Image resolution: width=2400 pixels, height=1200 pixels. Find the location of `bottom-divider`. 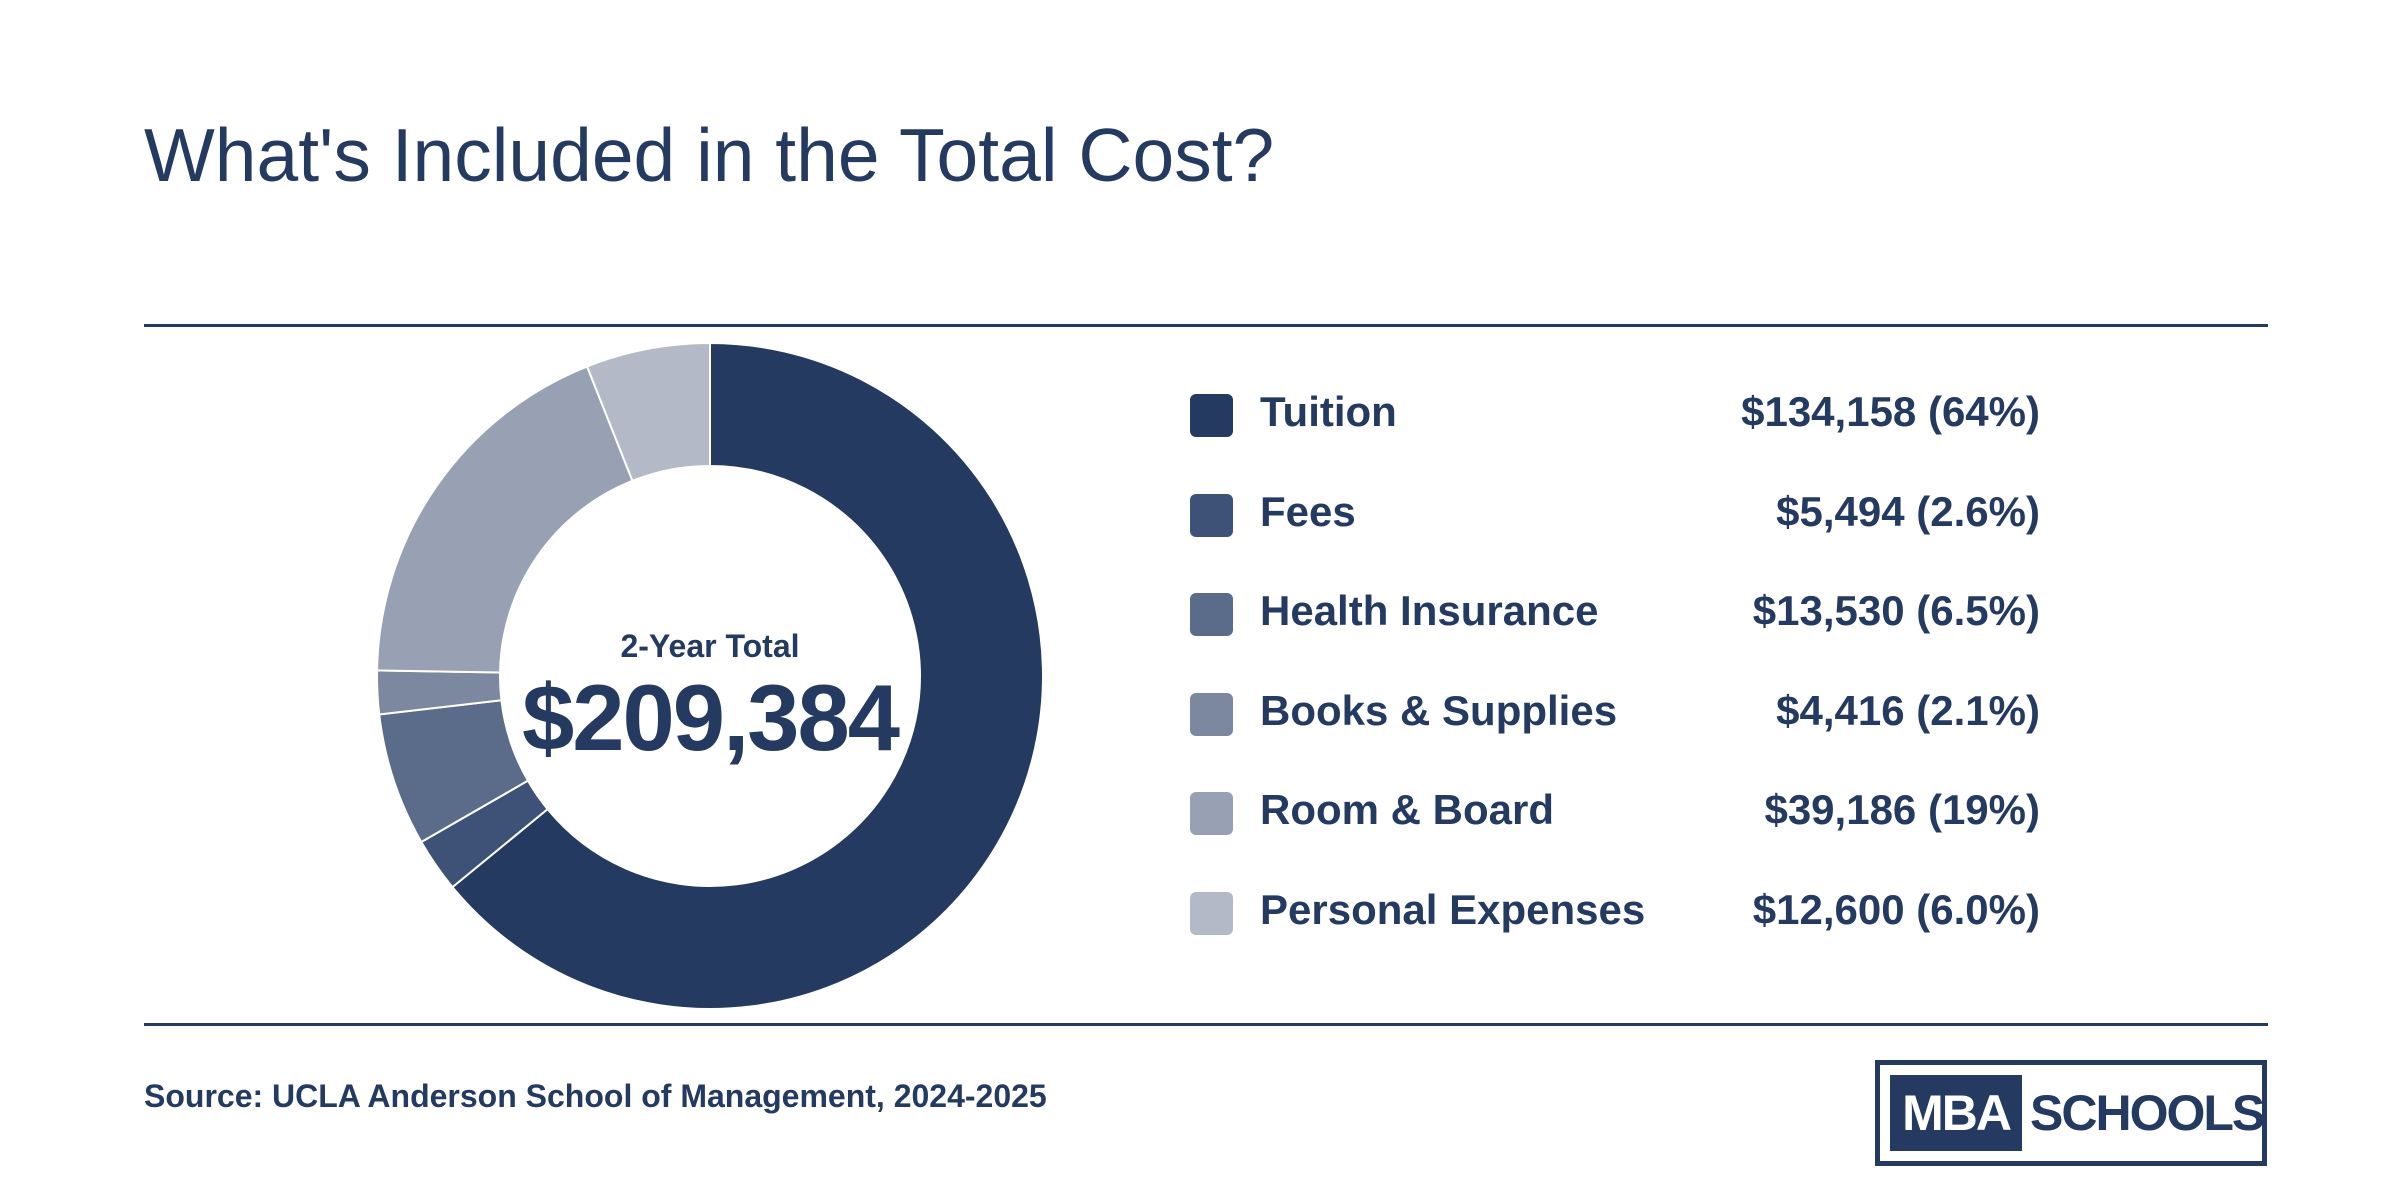

bottom-divider is located at coordinates (1206, 1024).